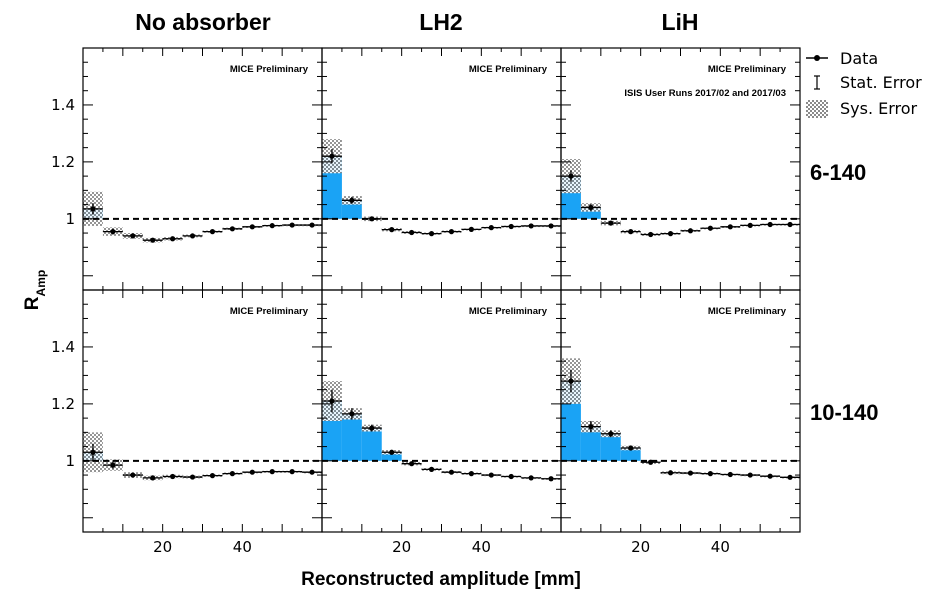 The width and height of the screenshot is (934, 592). I want to click on column-title-no-absorber: No absorber, so click(203, 22).